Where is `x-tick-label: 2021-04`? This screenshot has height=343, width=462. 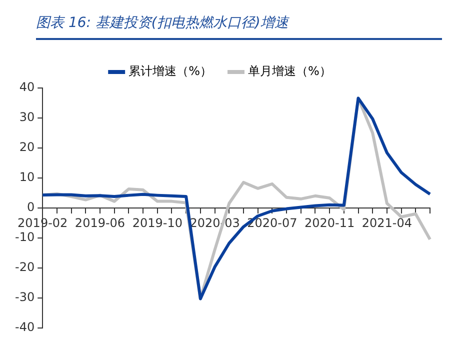 x-tick-label: 2021-04 is located at coordinates (387, 223).